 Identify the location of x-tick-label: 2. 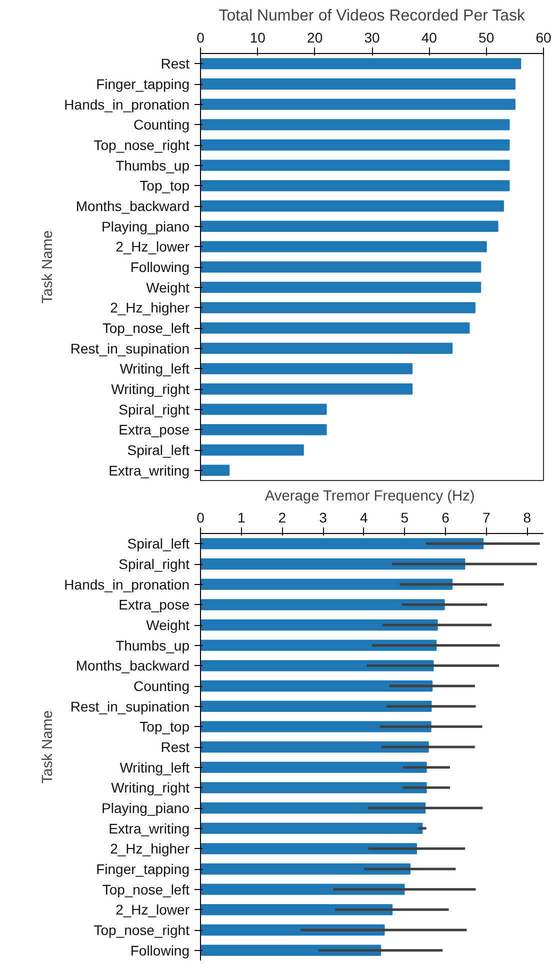
(282, 518).